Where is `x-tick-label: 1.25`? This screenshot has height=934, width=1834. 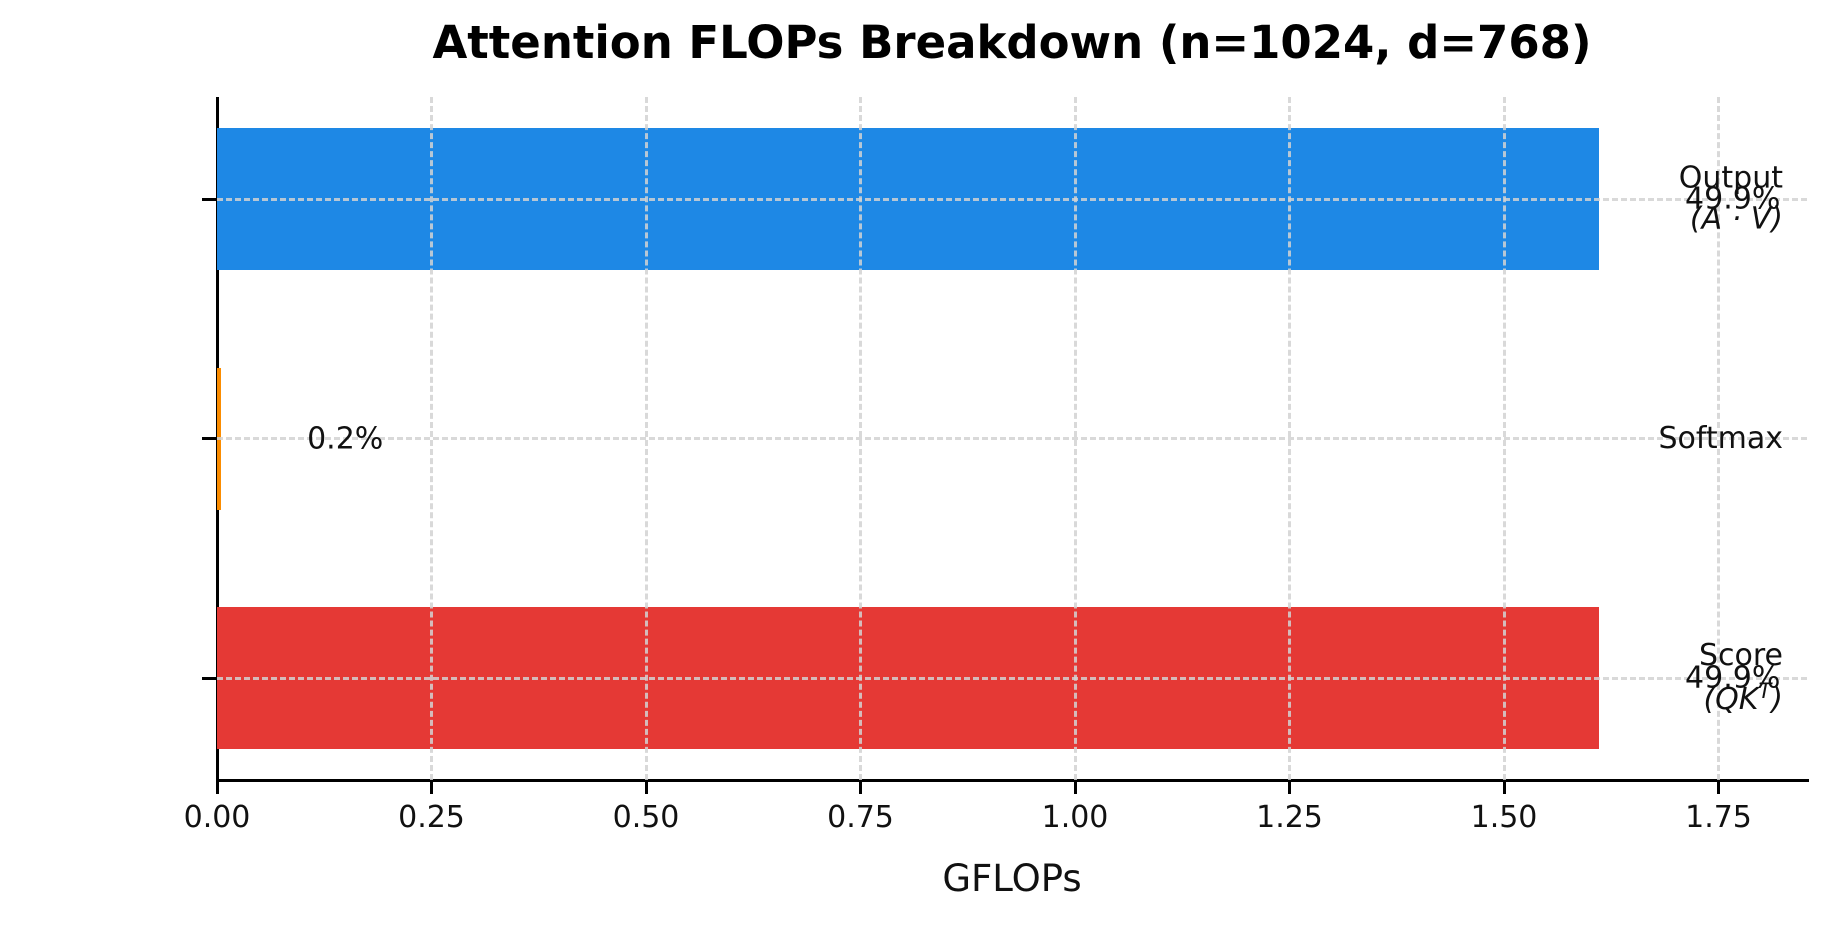
x-tick-label: 1.25 is located at coordinates (1289, 817).